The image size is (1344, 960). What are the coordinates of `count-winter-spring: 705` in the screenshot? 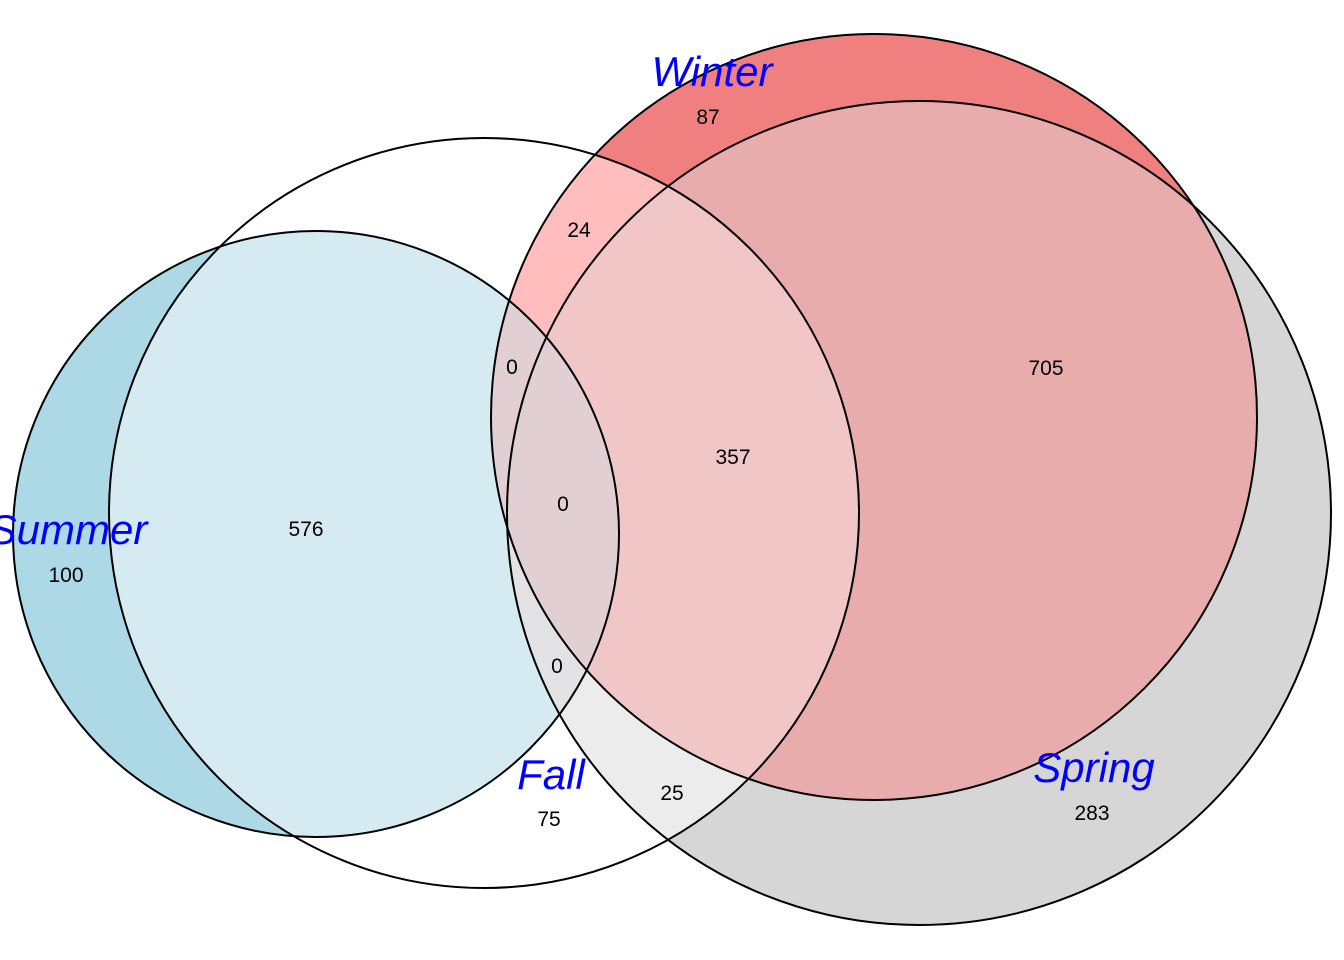 It's located at (1045, 368).